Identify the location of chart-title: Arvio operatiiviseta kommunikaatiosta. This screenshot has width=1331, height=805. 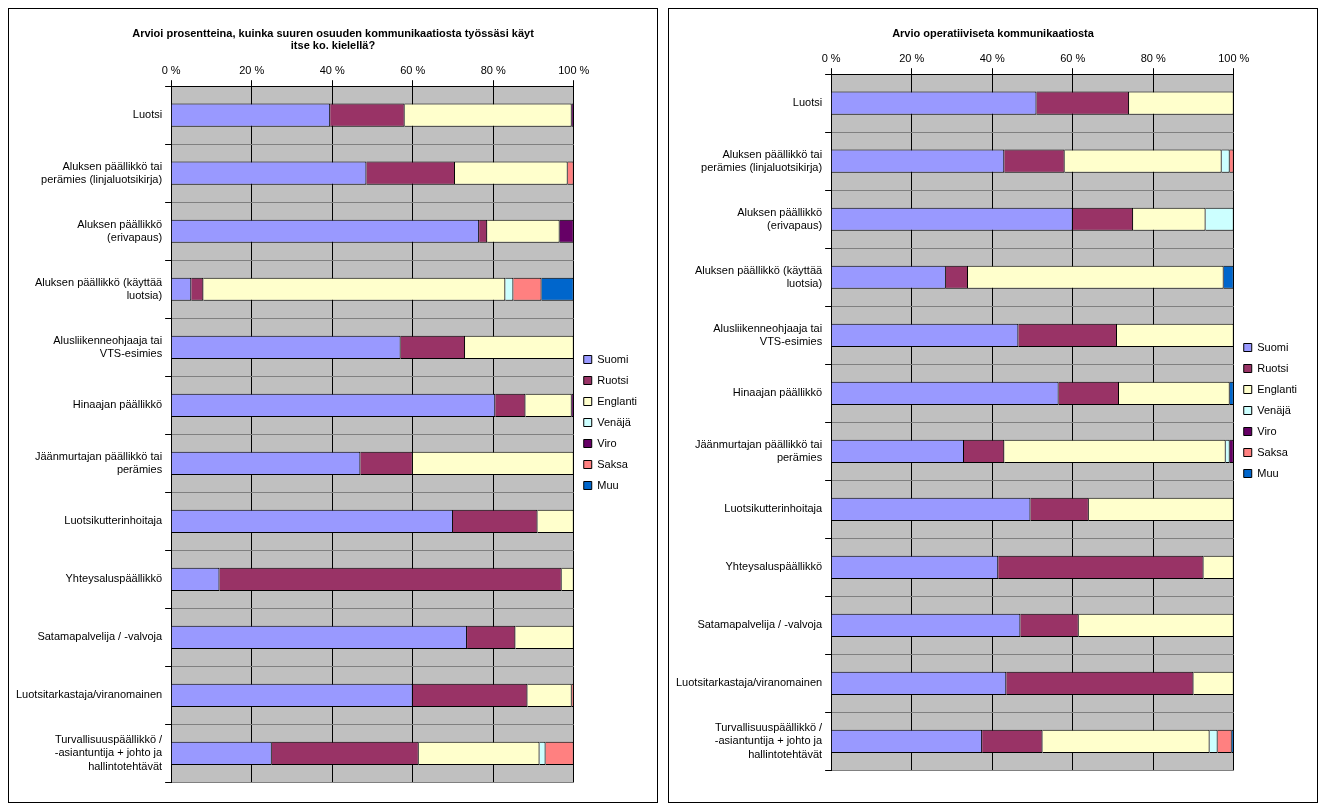
(993, 33).